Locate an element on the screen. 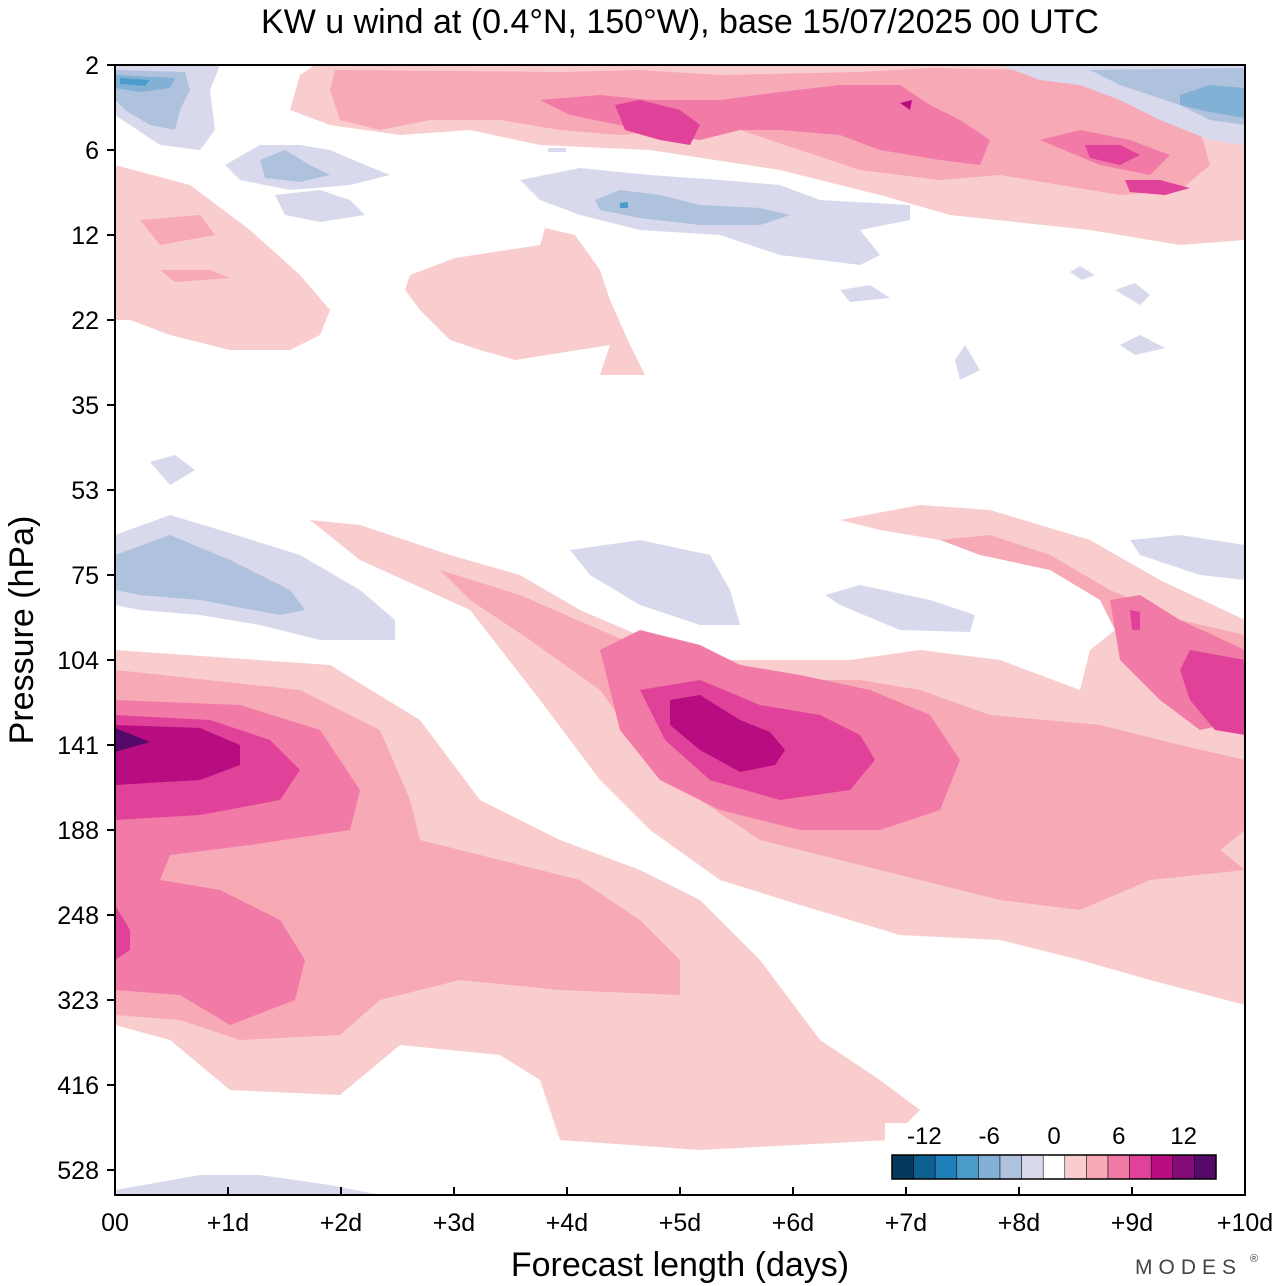  contour-easterly-10hPa is located at coordinates (320, 206).